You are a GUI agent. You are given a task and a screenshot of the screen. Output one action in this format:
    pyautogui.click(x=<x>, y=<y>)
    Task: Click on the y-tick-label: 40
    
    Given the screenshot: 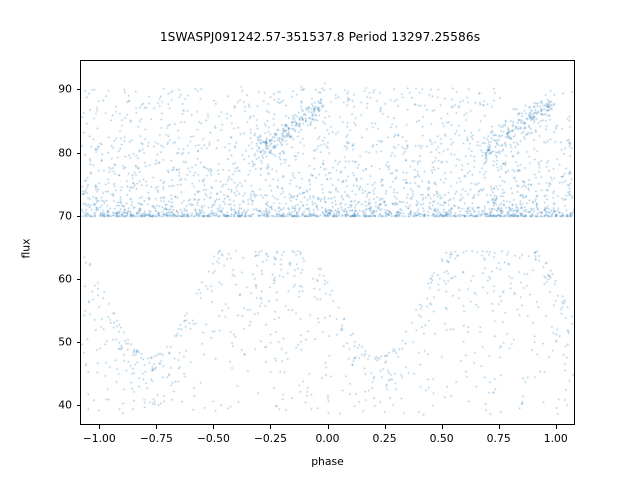 What is the action you would take?
    pyautogui.click(x=65, y=405)
    